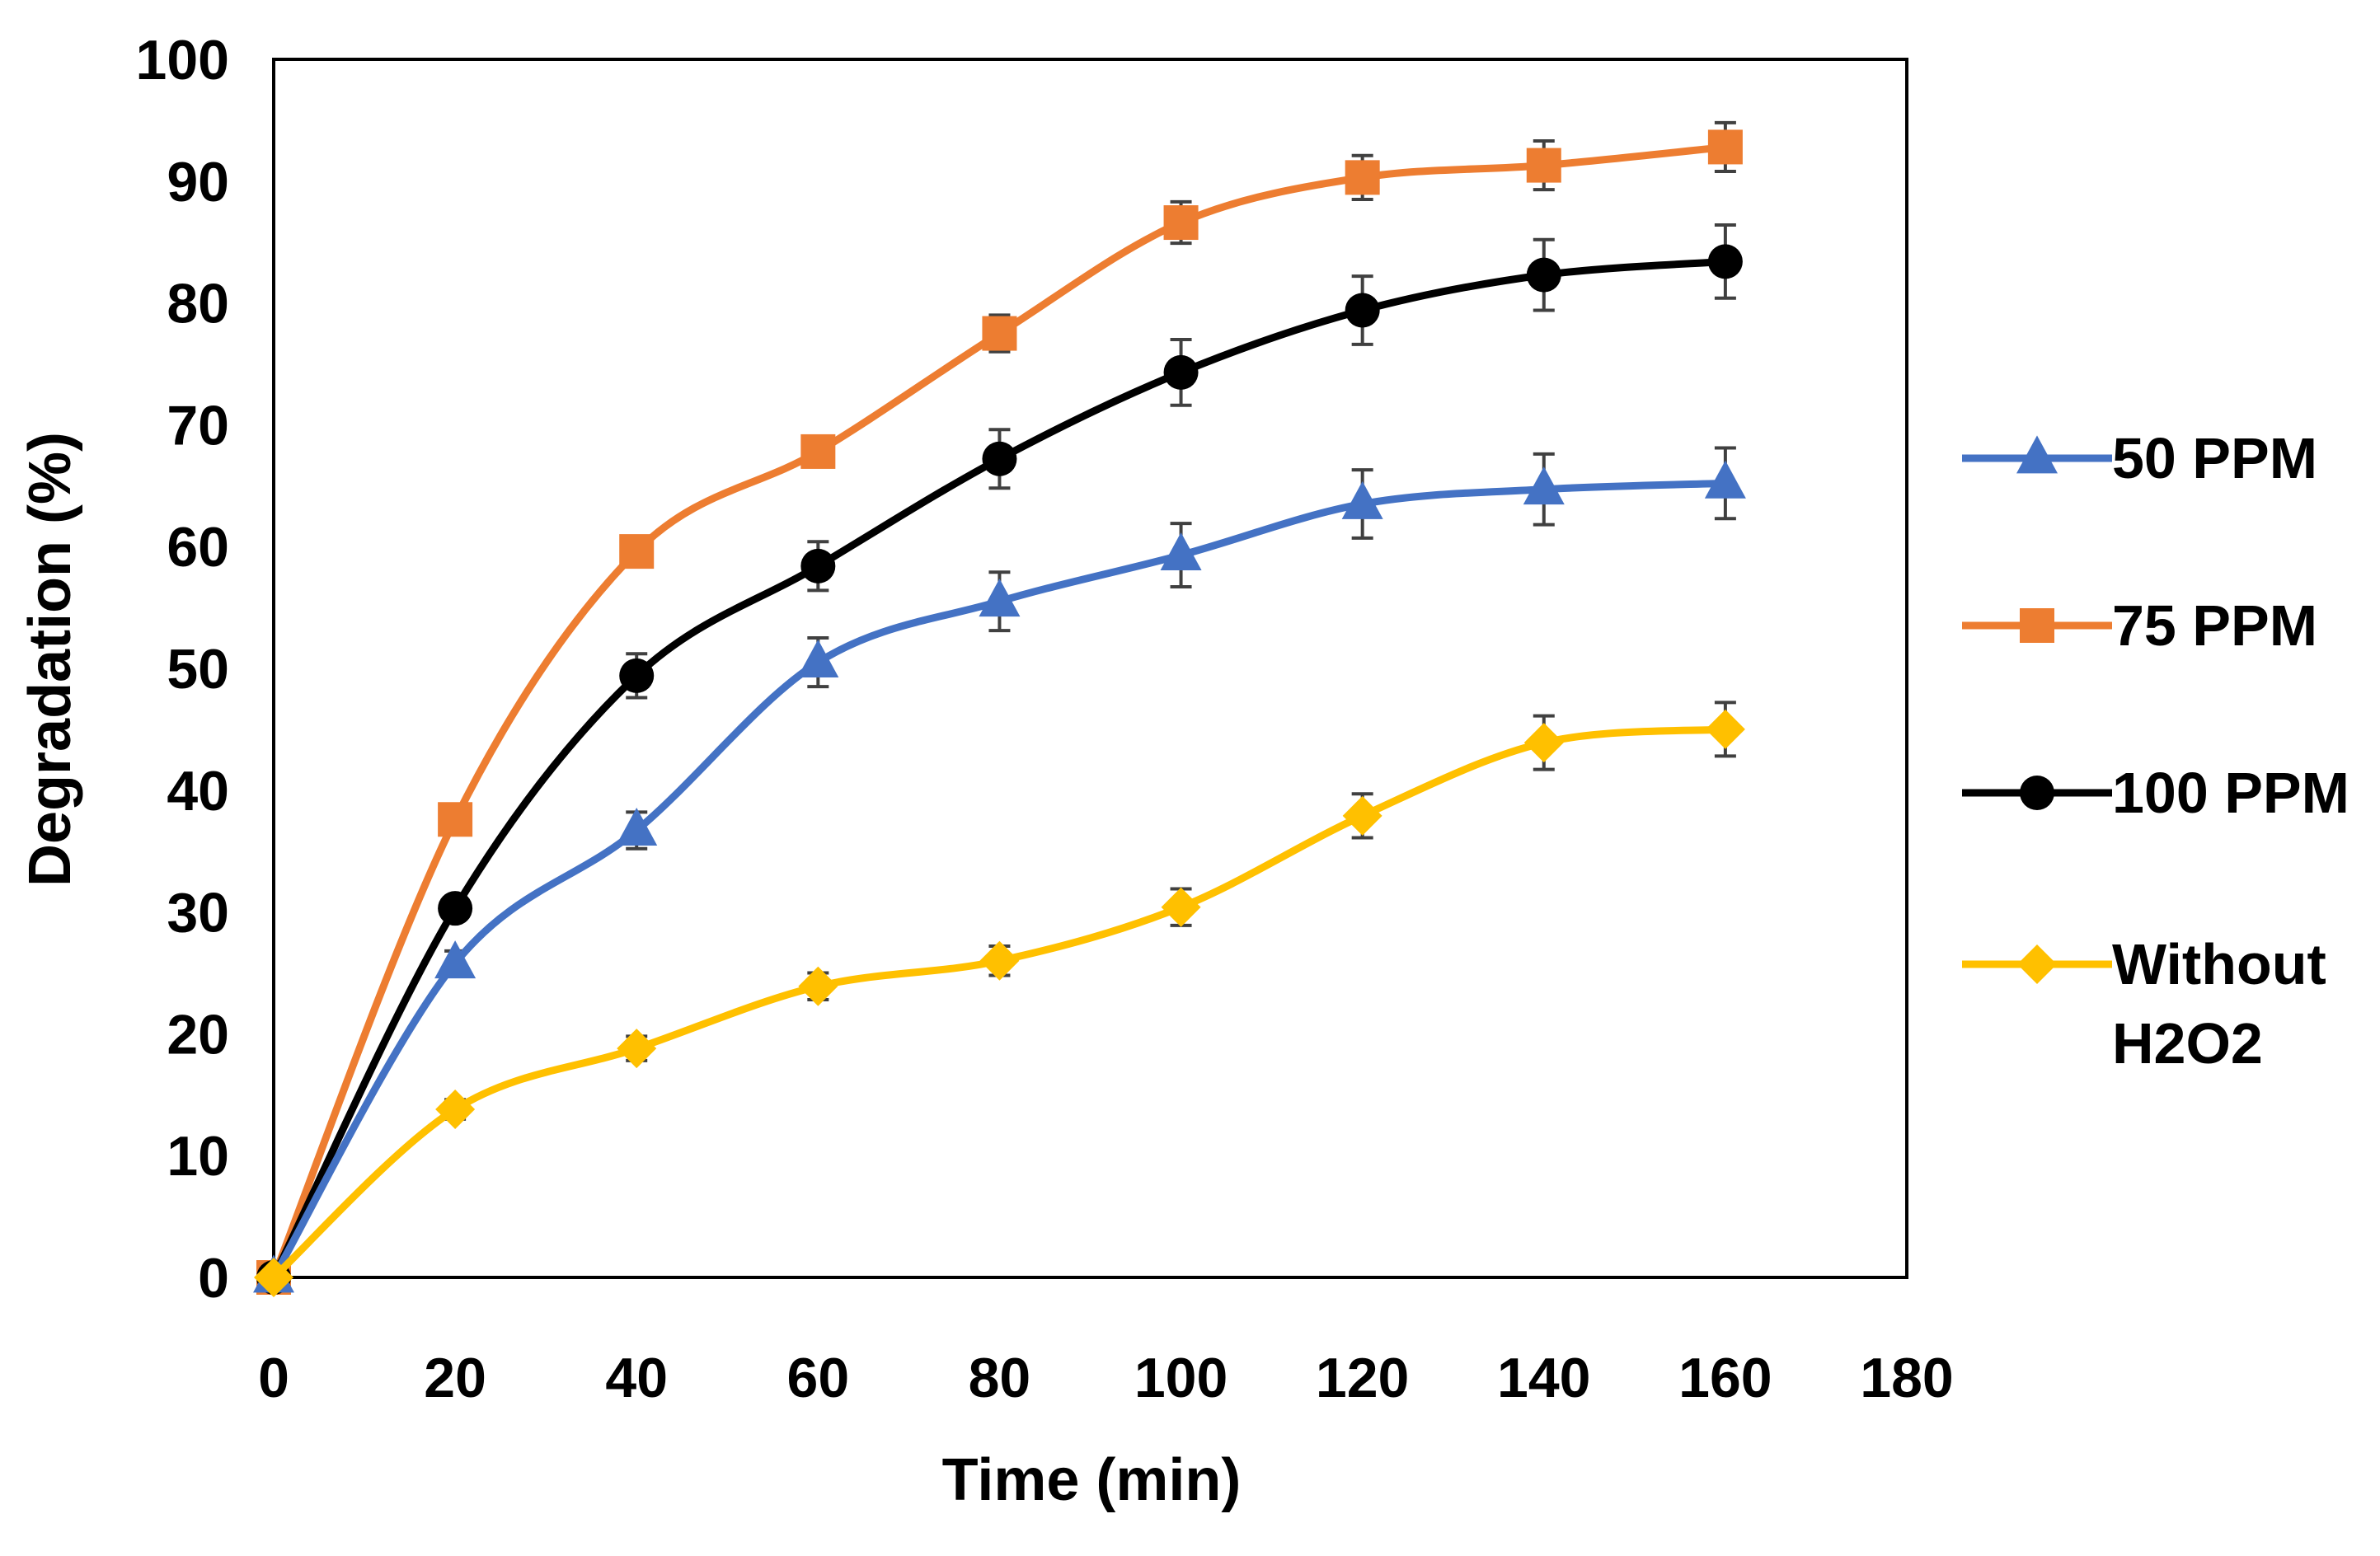  Describe the element at coordinates (198, 304) in the screenshot. I see `y-tick-label: 80` at that location.